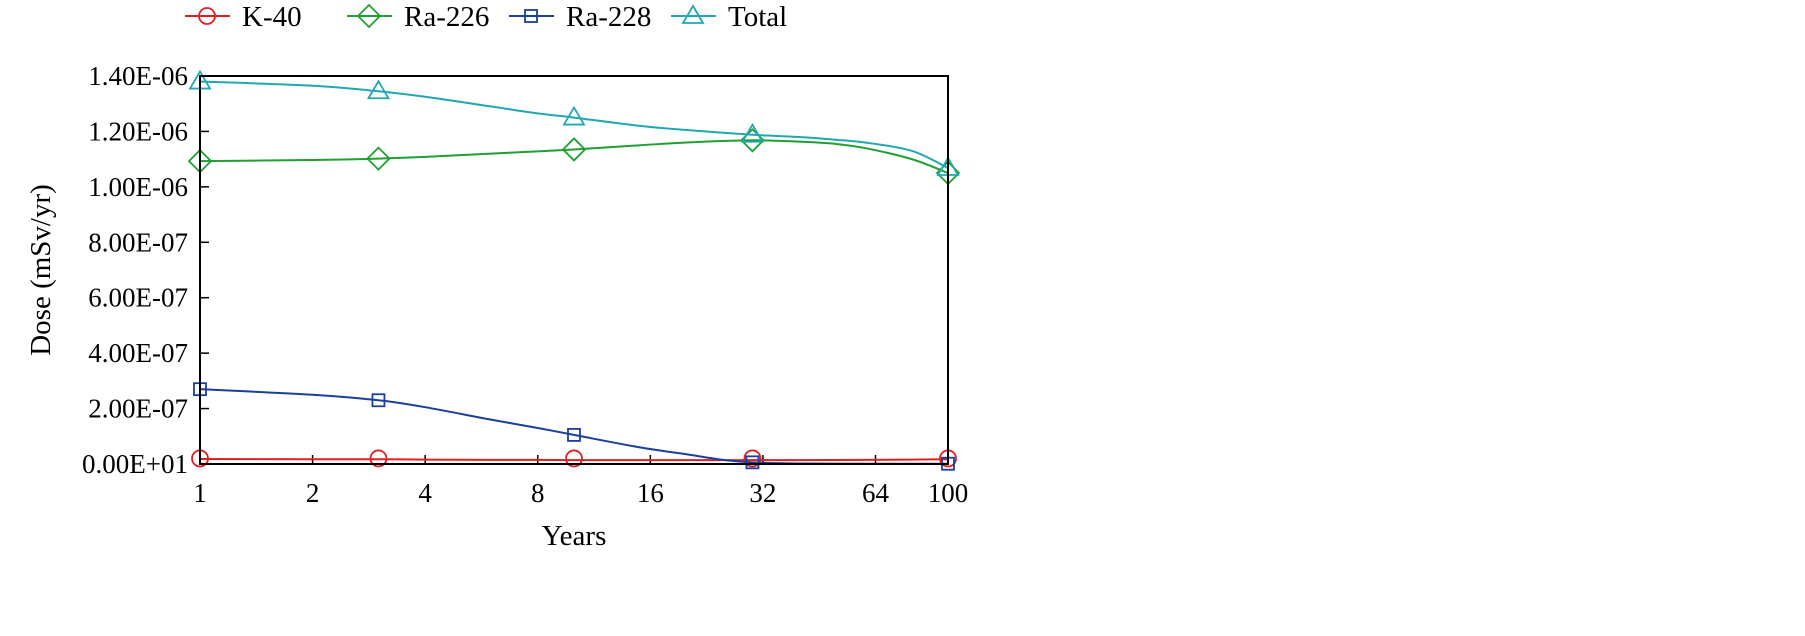  I want to click on legend-label: K-40, so click(272, 17).